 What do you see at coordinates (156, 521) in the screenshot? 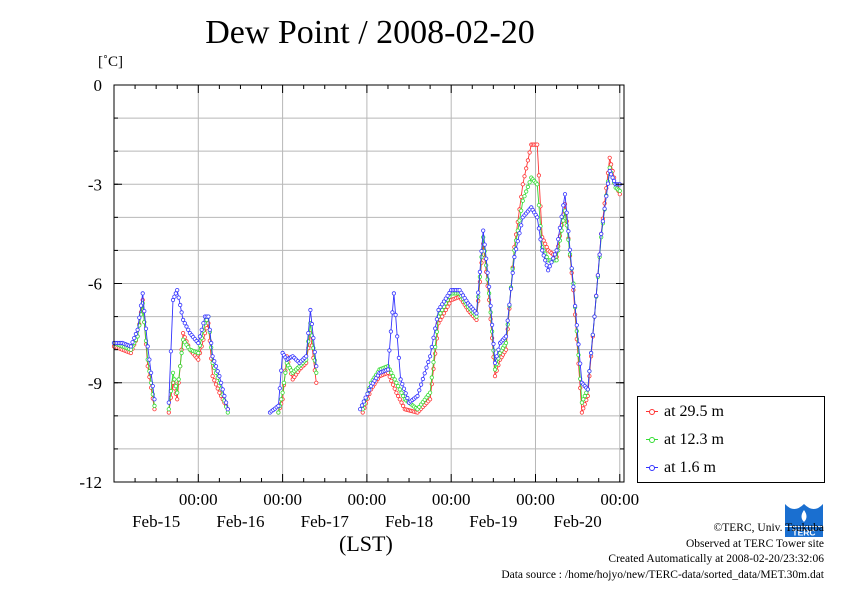
I see `x-date-label: Feb-15` at bounding box center [156, 521].